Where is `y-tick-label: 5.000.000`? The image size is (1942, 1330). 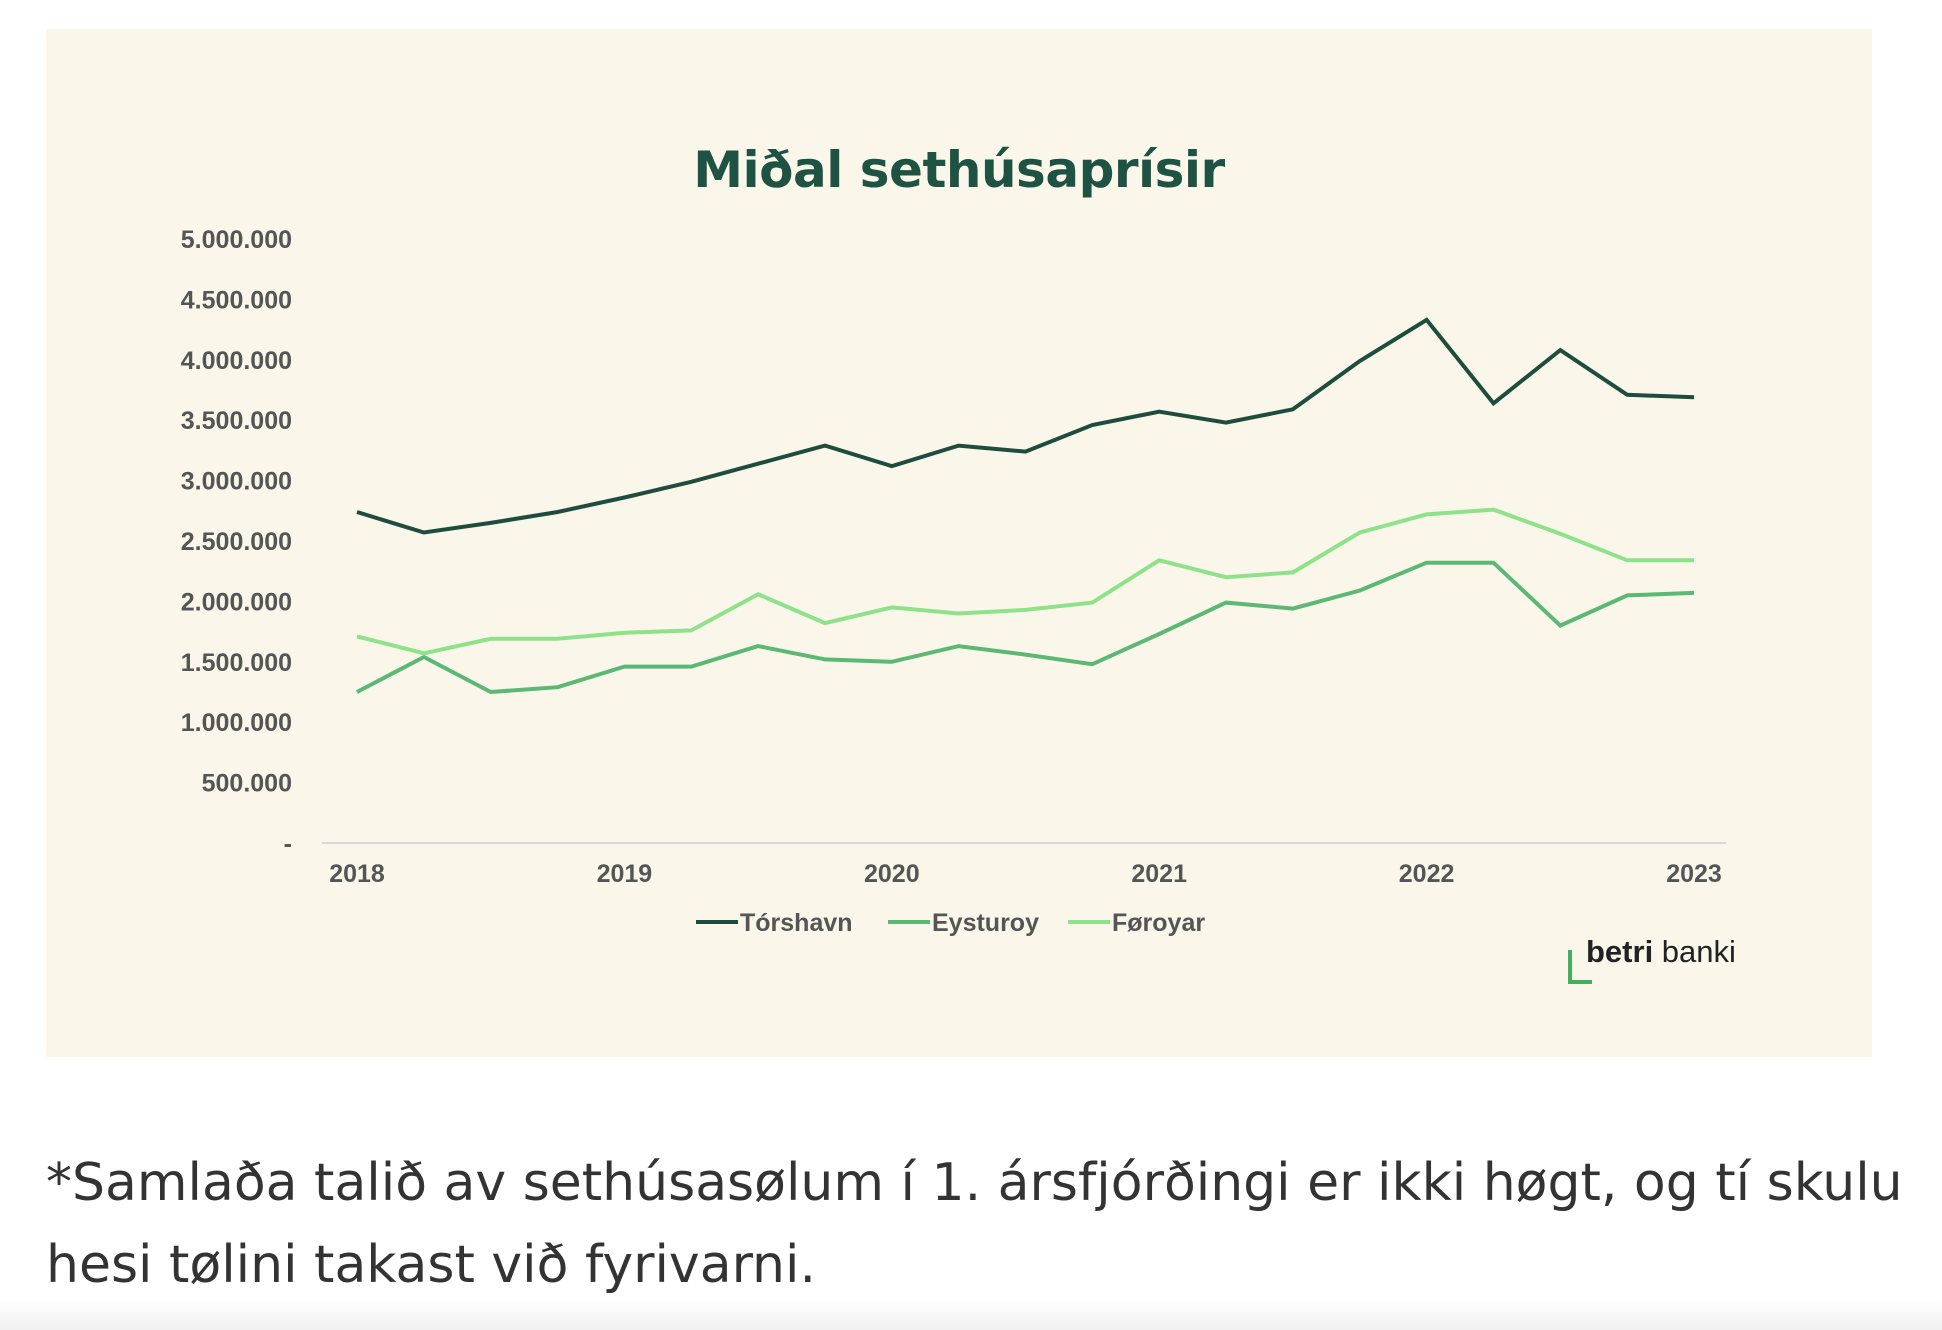
y-tick-label: 5.000.000 is located at coordinates (236, 240).